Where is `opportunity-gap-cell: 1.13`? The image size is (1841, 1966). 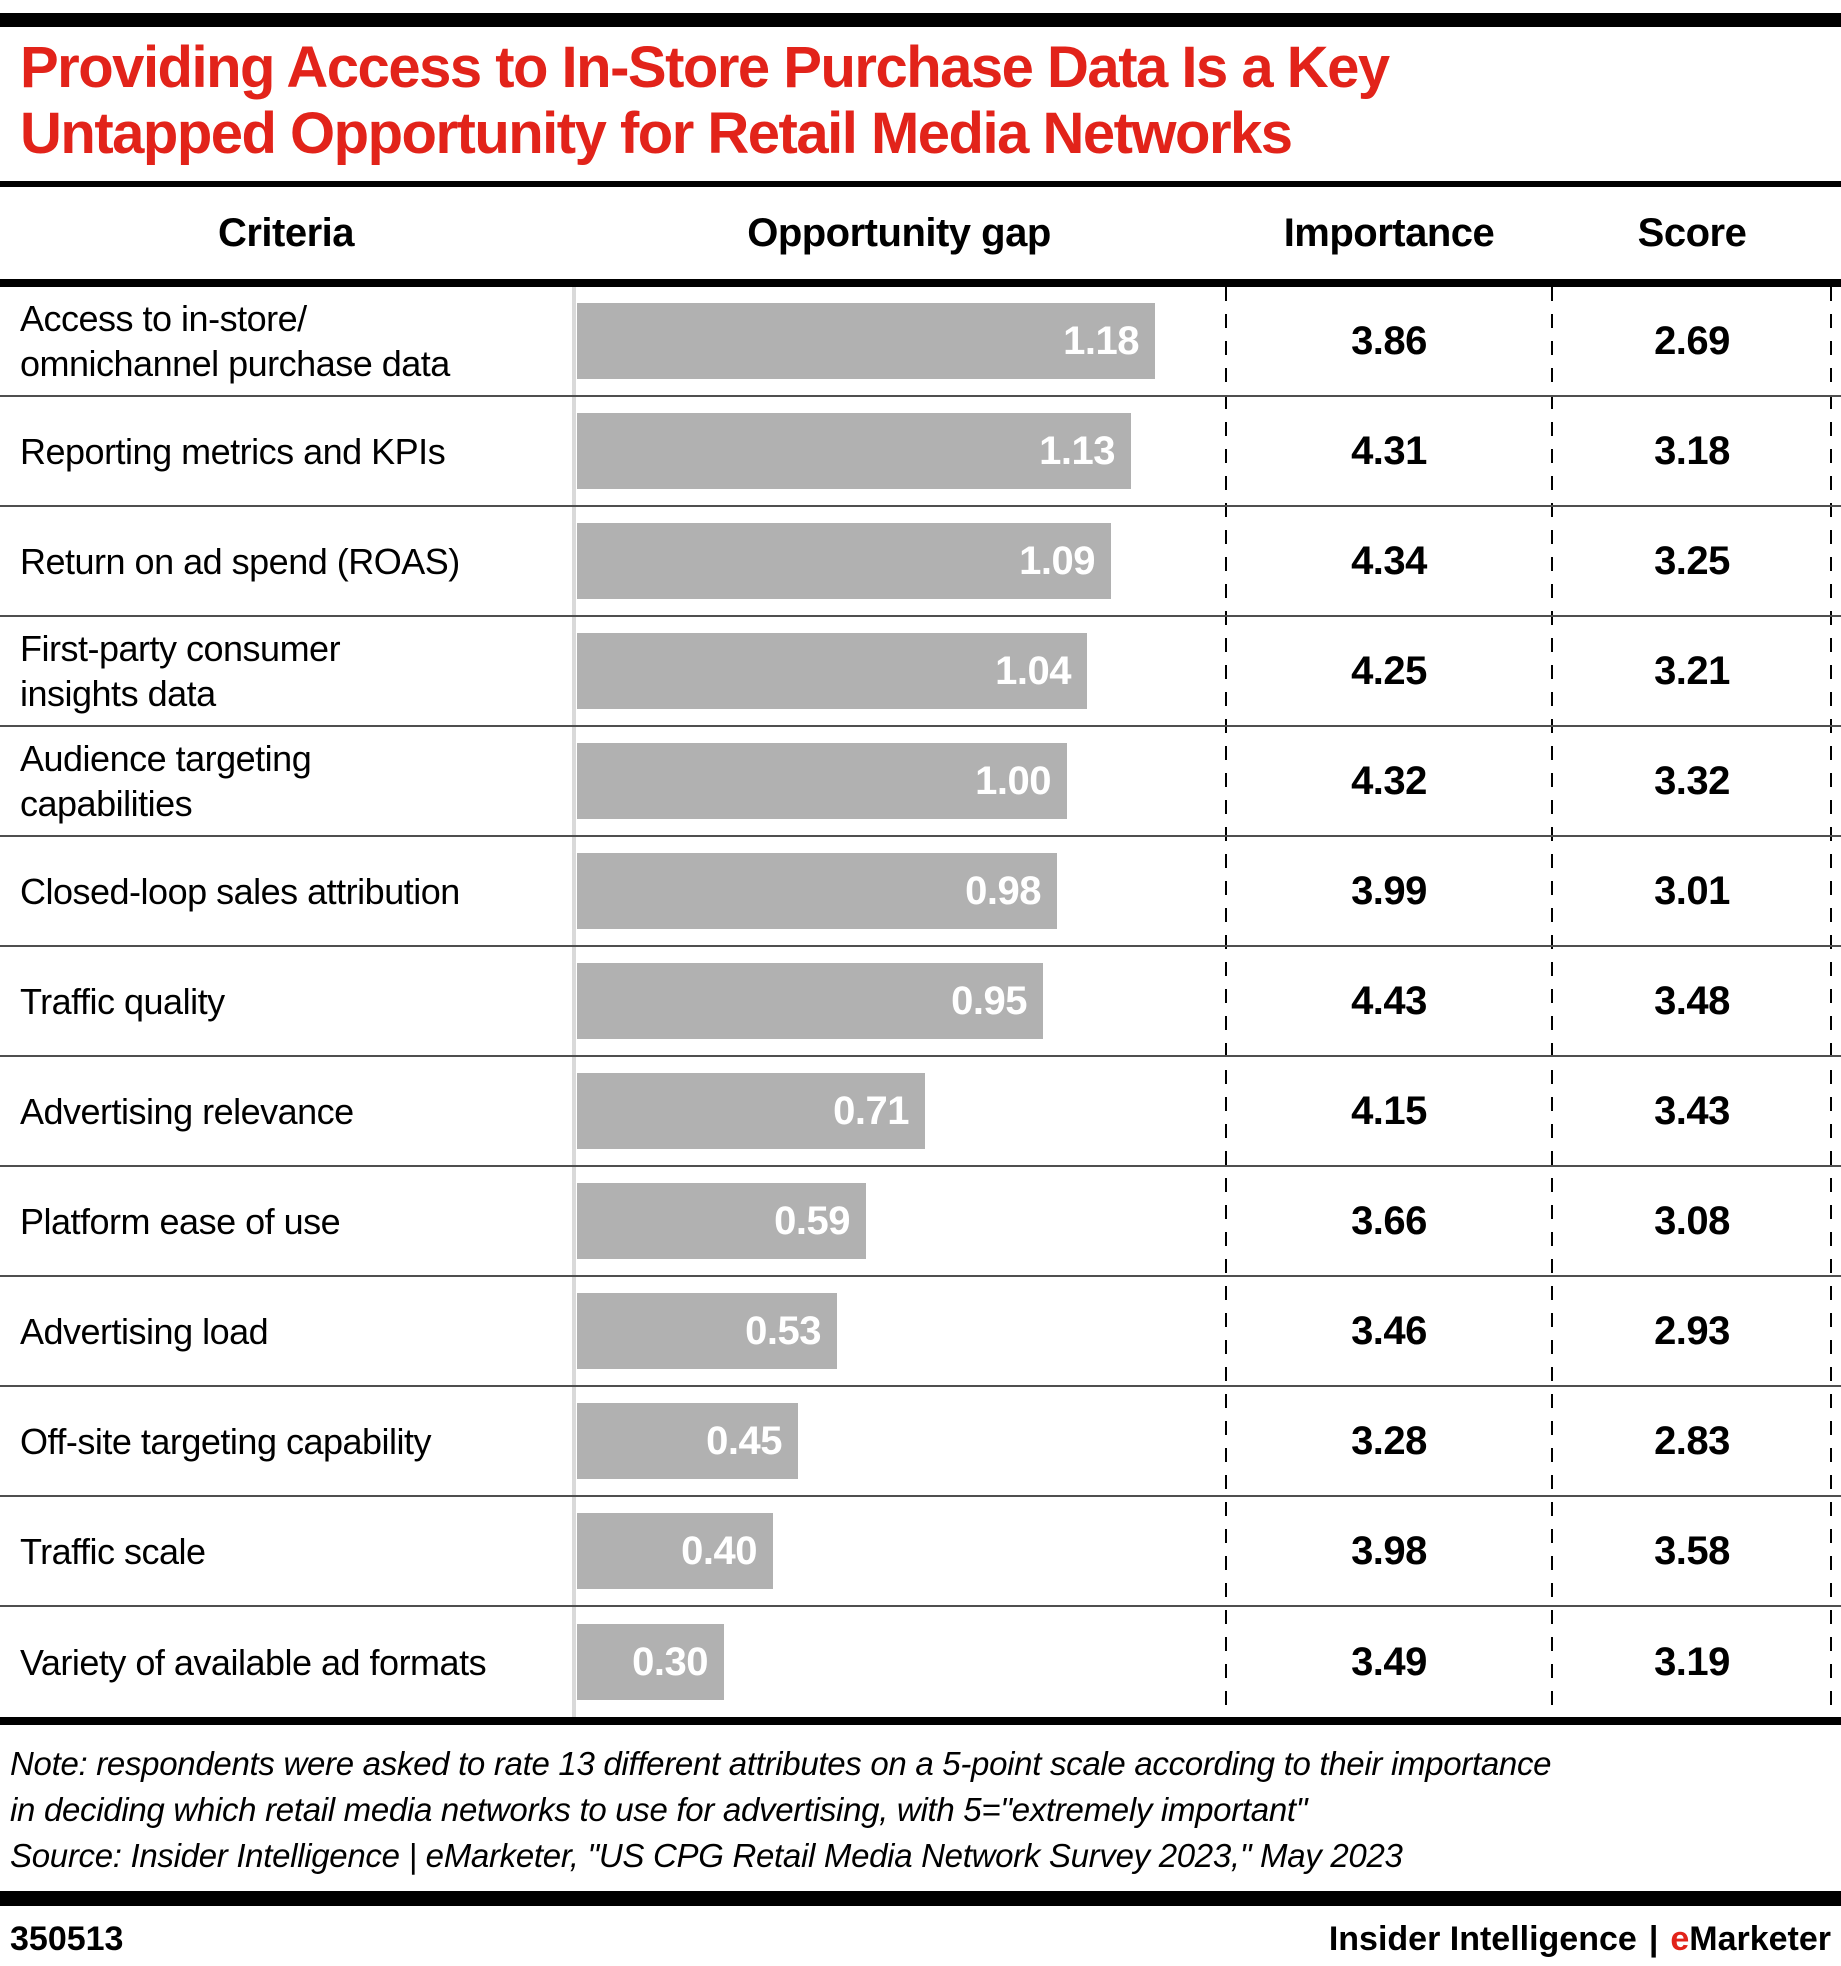
opportunity-gap-cell: 1.13 is located at coordinates (899, 451).